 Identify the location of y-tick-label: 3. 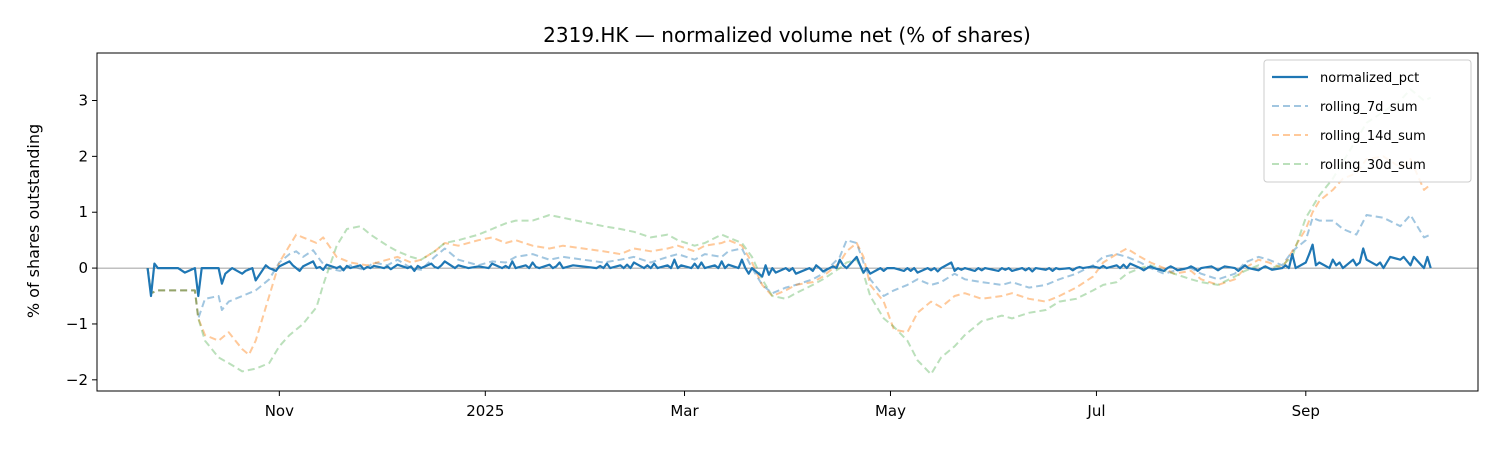
(83, 100).